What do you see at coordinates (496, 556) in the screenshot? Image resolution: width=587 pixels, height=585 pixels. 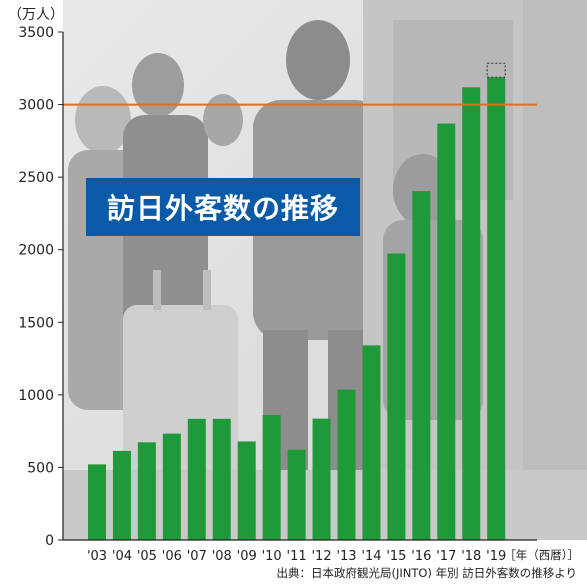 I see `x-tick-label: '19` at bounding box center [496, 556].